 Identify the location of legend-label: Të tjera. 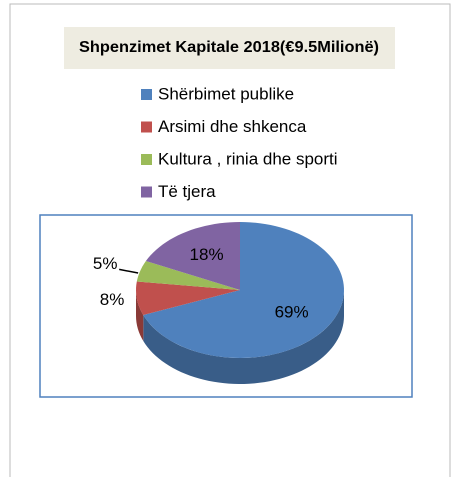
(187, 191).